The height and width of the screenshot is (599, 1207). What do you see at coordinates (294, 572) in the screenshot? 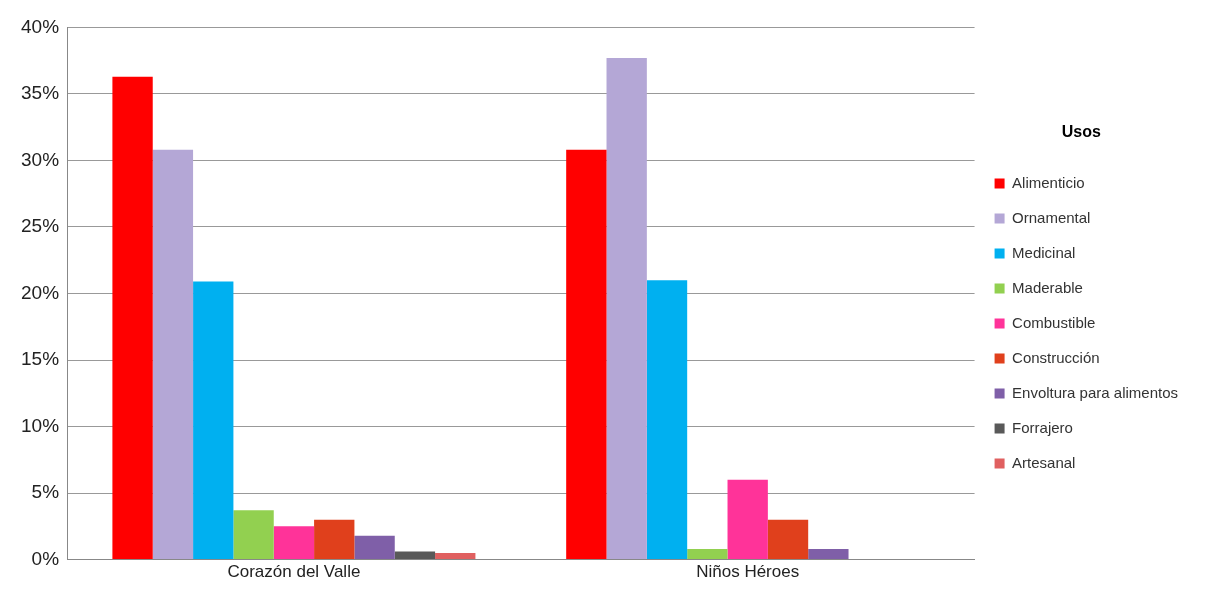
I see `x-tick-label: Corazón del Valle` at bounding box center [294, 572].